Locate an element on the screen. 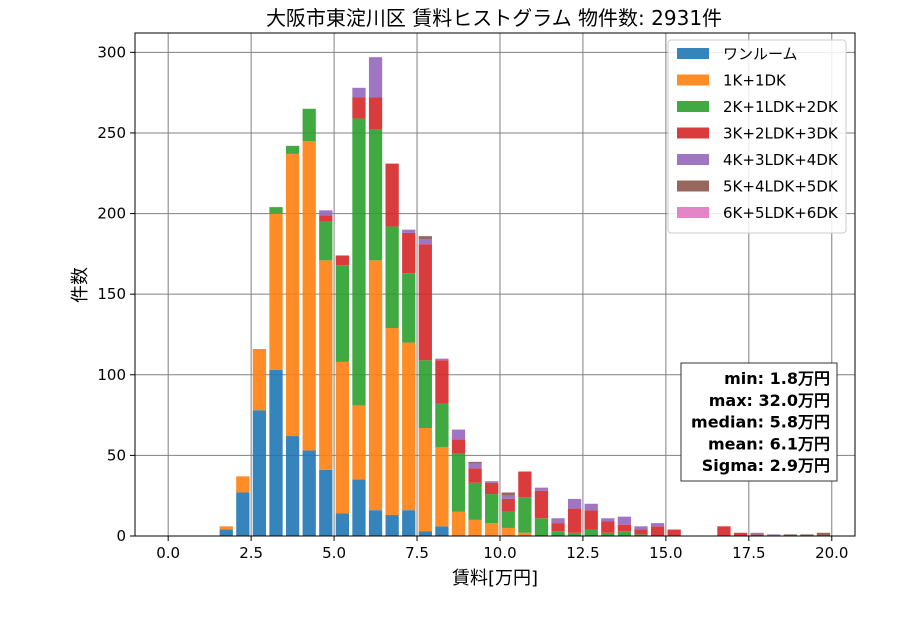  stats-frame is located at coordinates (759, 422).